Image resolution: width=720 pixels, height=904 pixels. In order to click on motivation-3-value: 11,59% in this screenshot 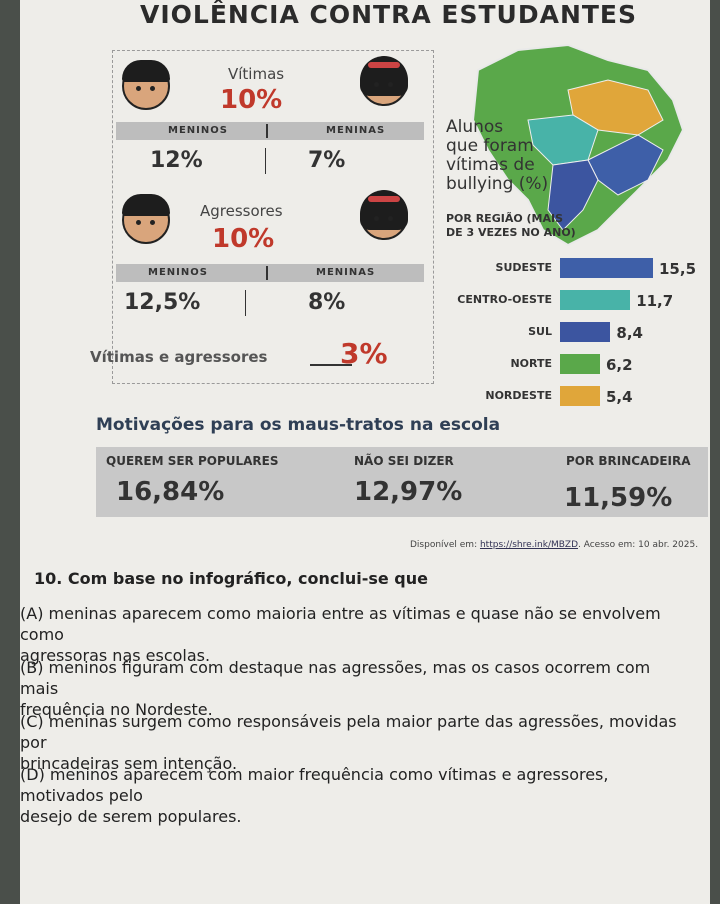, I will do `click(618, 498)`.